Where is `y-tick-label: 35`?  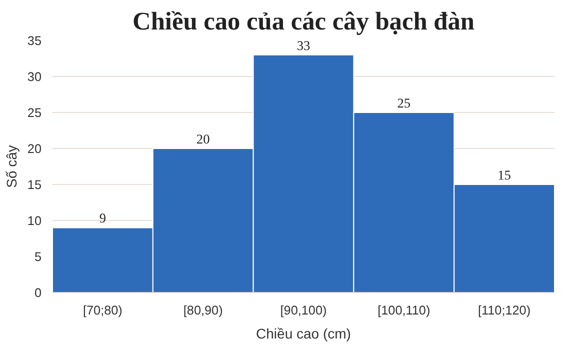
y-tick-label: 35 is located at coordinates (34, 41).